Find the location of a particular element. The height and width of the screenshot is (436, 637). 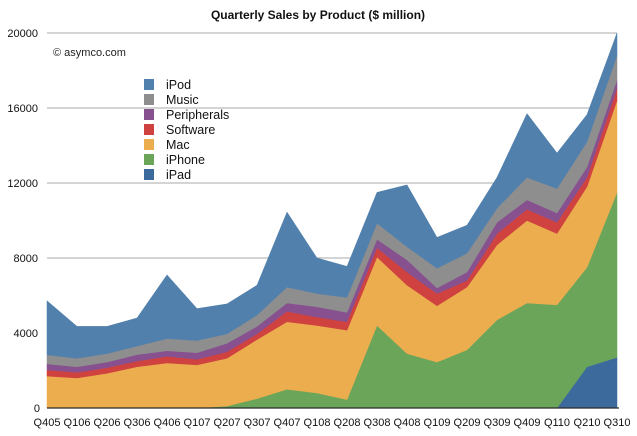

legend-label-mac: Mac is located at coordinates (178, 145).